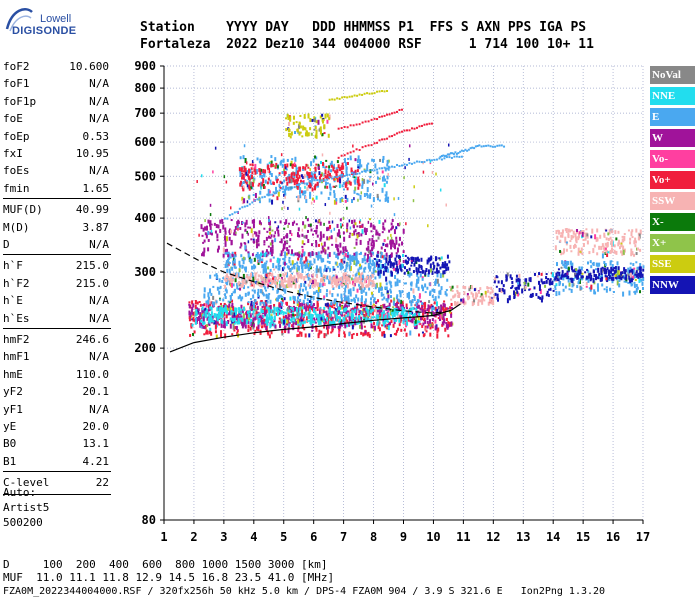  I want to click on param-row: B1 4.21, so click(56, 461).